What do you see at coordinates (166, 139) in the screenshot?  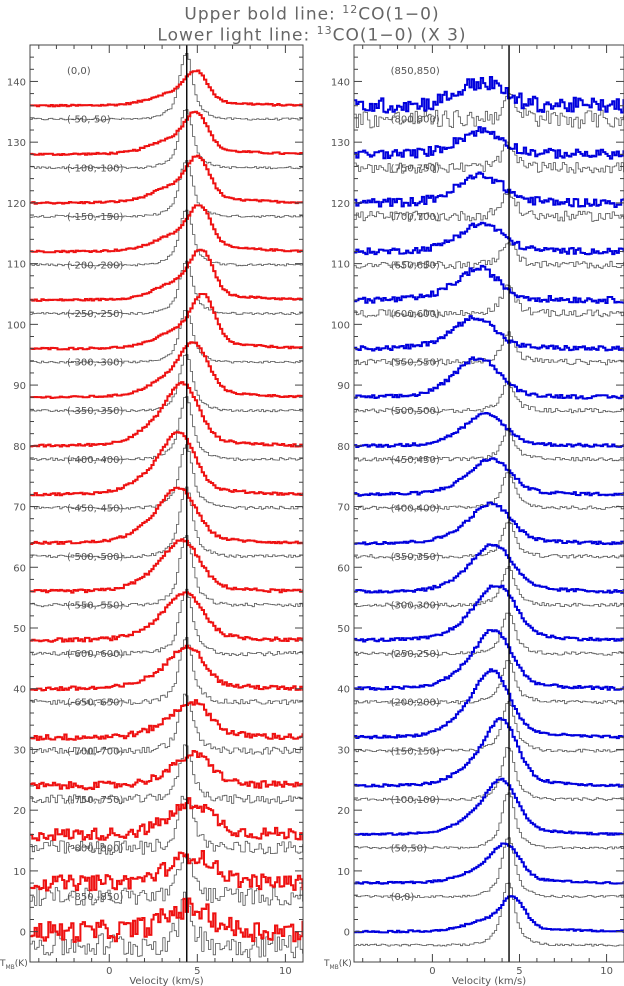 I see `co13-spectrum-(-50,-50)` at bounding box center [166, 139].